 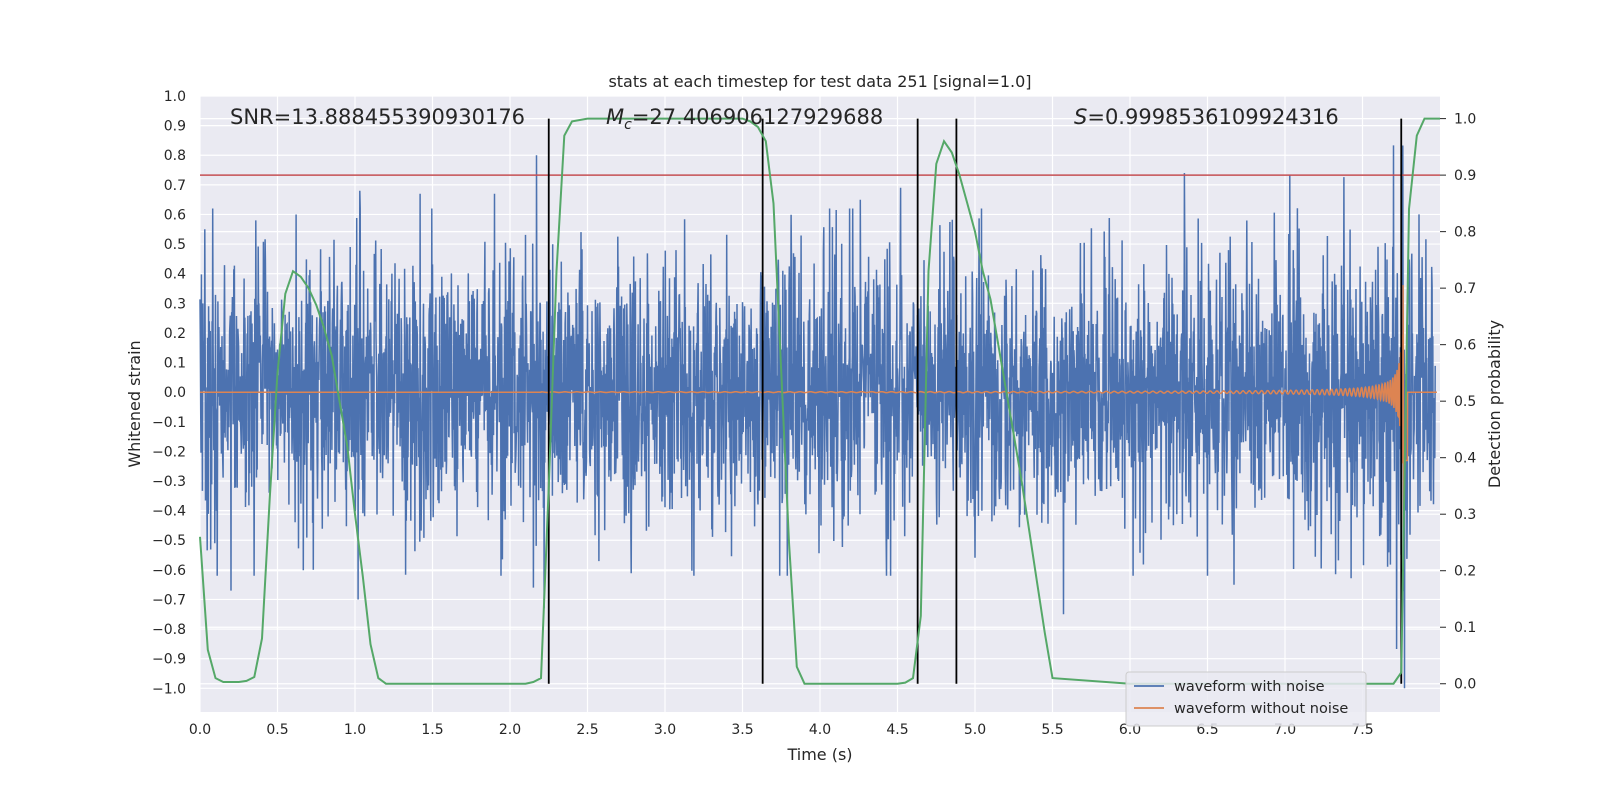 I want to click on y2-axis-label: Detection probability, so click(x=1494, y=404).